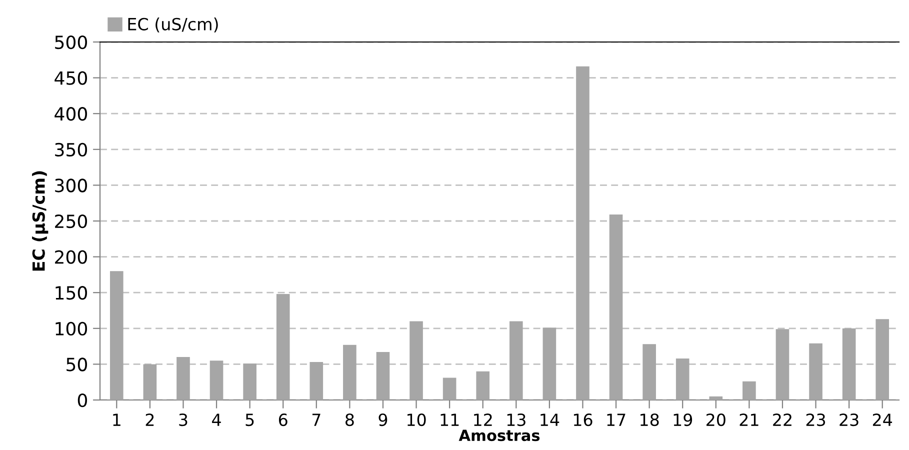 This screenshot has height=450, width=909. Describe the element at coordinates (71, 185) in the screenshot. I see `y-tick-label: 300` at that location.